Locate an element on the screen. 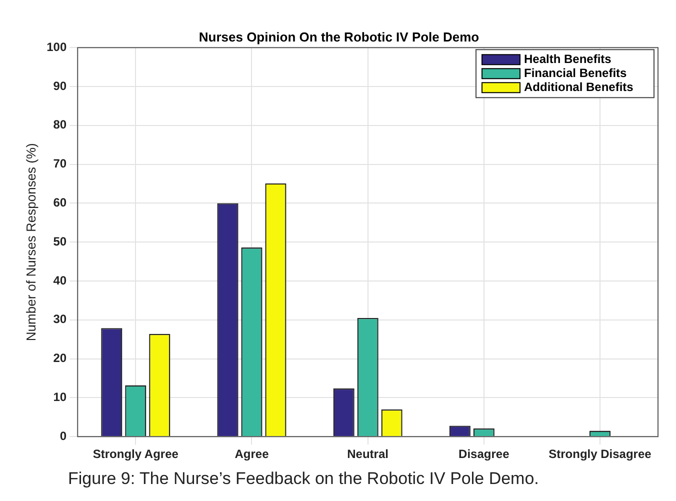  caption: Figure 9: The Nurse’s Feedback on the Robotic IV Pole Demo. is located at coordinates (304, 479).